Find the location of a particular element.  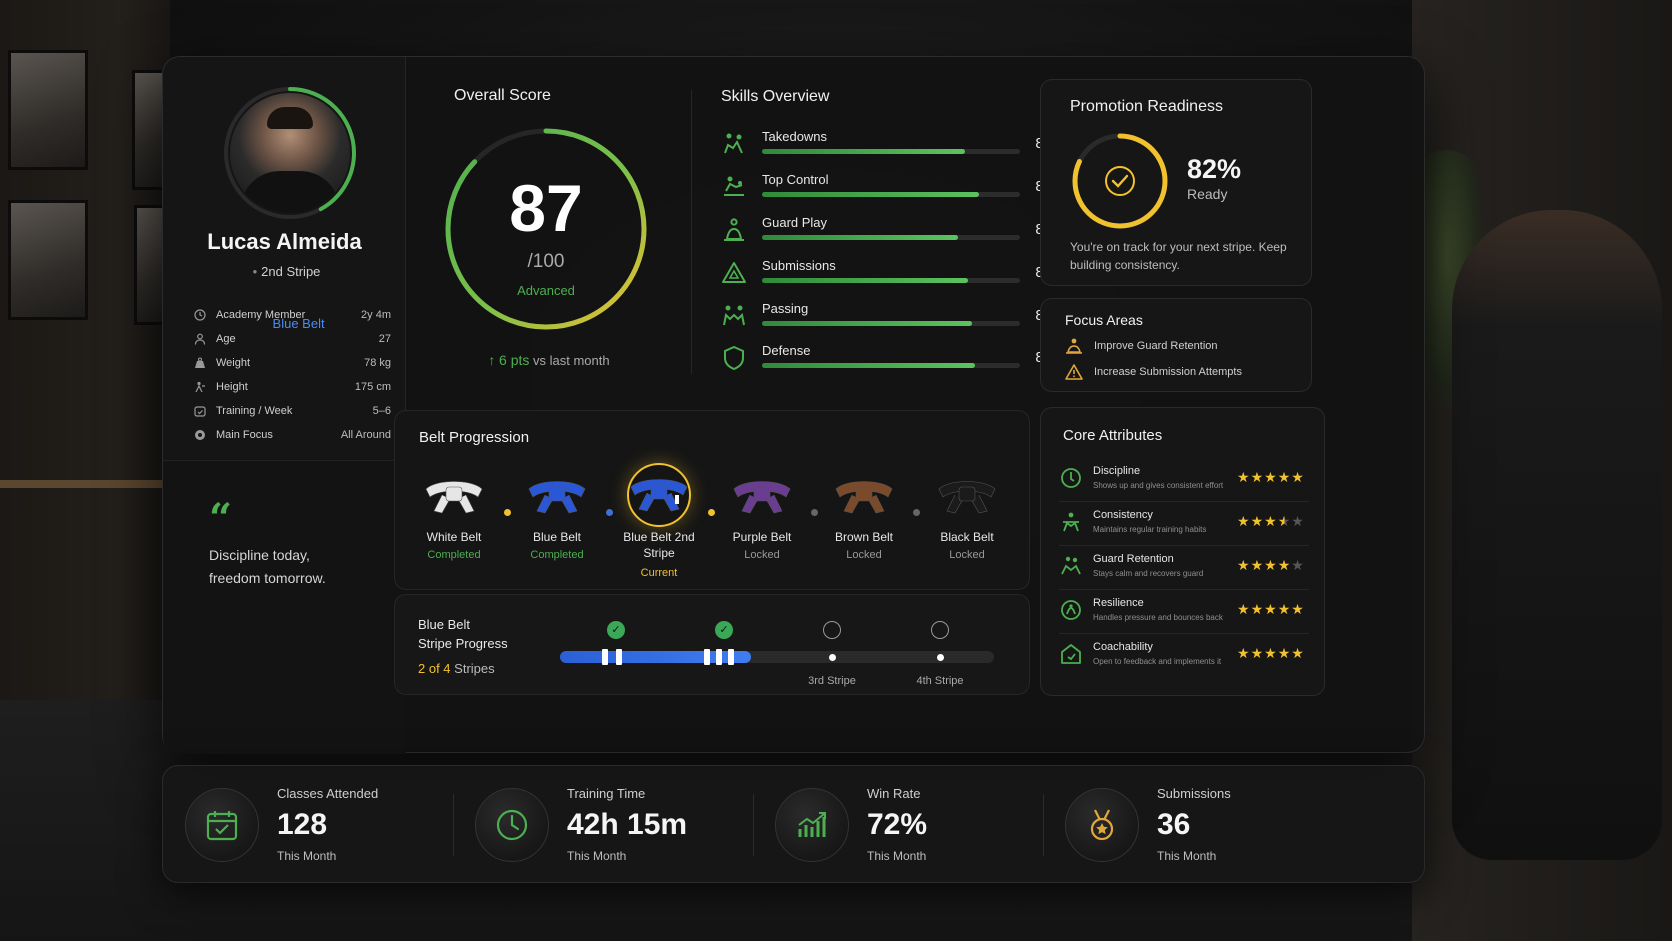

info-row-age: Age 27 is located at coordinates (292, 339).